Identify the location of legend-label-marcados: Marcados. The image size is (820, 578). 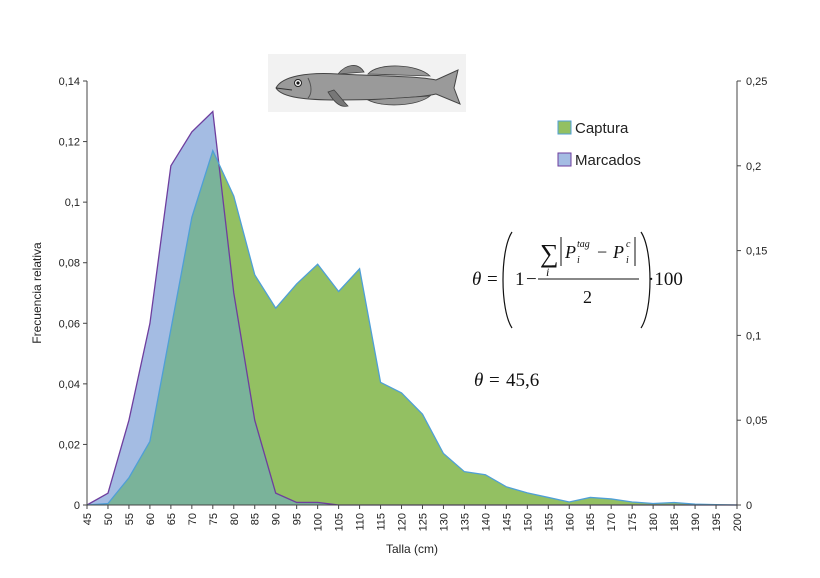
(608, 160).